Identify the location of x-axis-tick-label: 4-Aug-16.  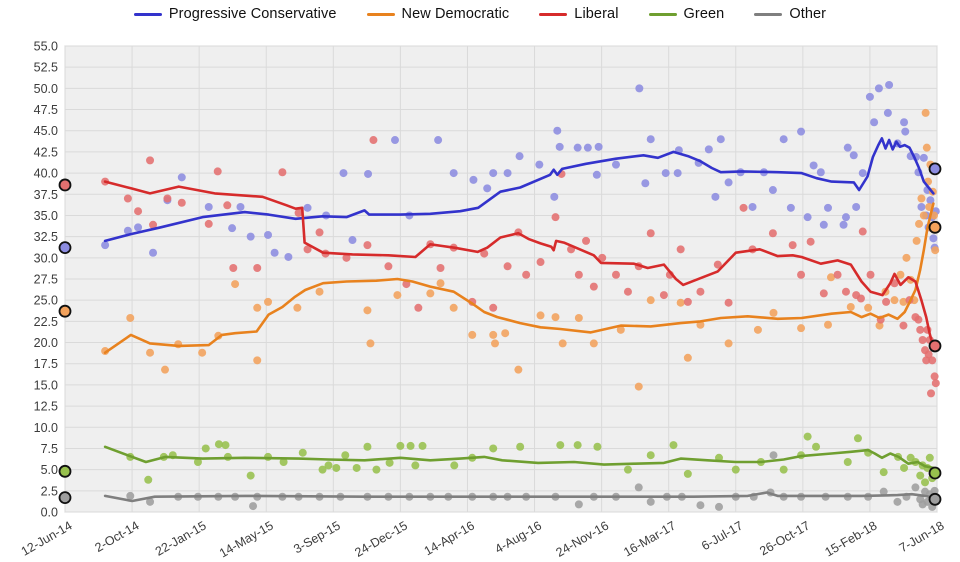
(518, 537).